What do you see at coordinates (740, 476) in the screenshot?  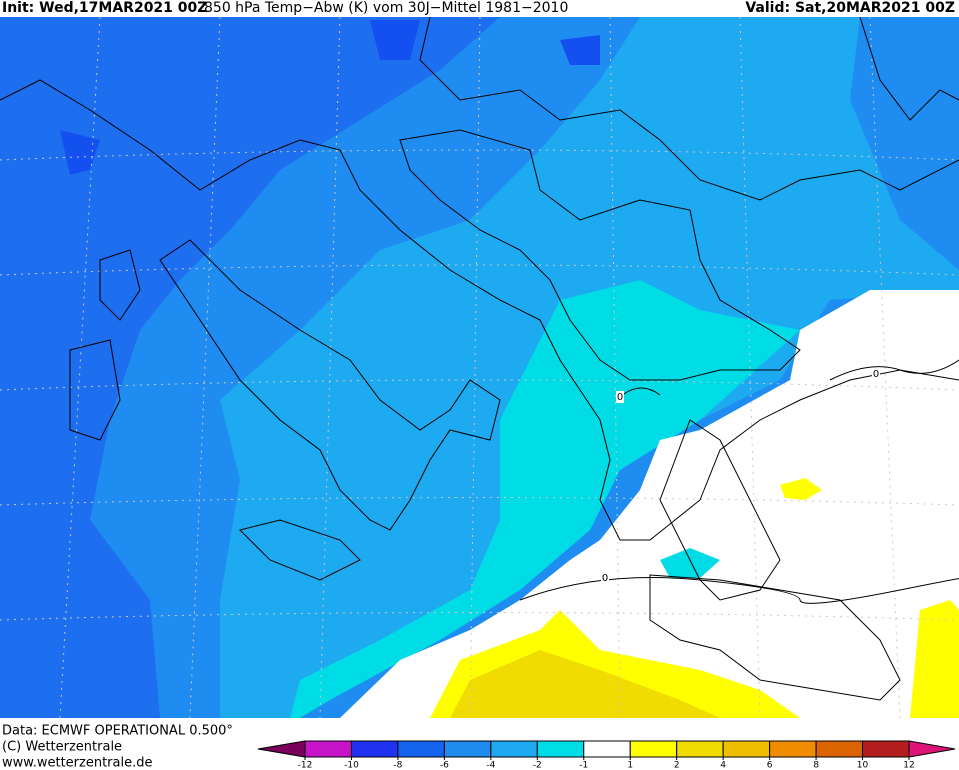 I see `contour-labels: 0 0 0` at bounding box center [740, 476].